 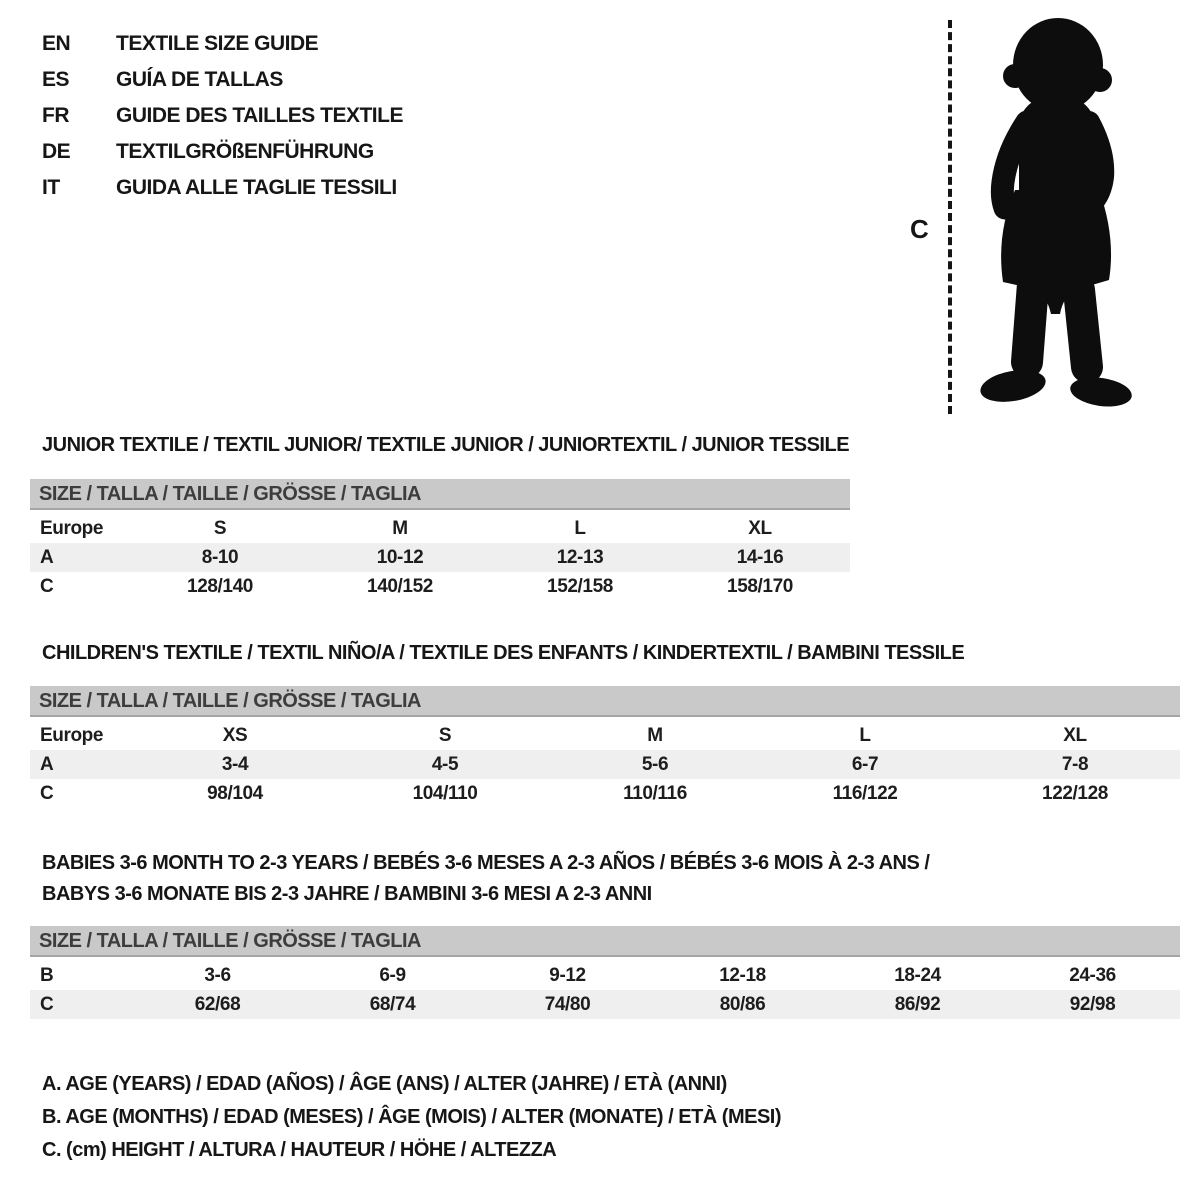 I want to click on table-row-europe: Europe XS S M L XL, so click(x=605, y=735).